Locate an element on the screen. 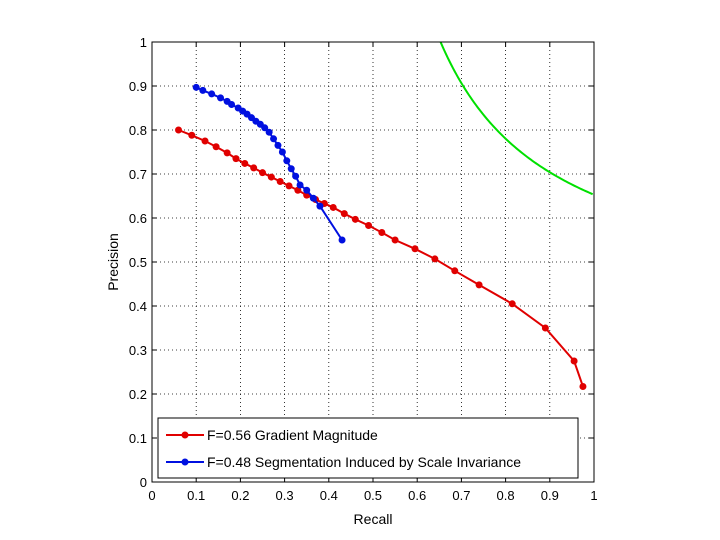 The height and width of the screenshot is (540, 720). x-tick-label: 0 is located at coordinates (151, 495).